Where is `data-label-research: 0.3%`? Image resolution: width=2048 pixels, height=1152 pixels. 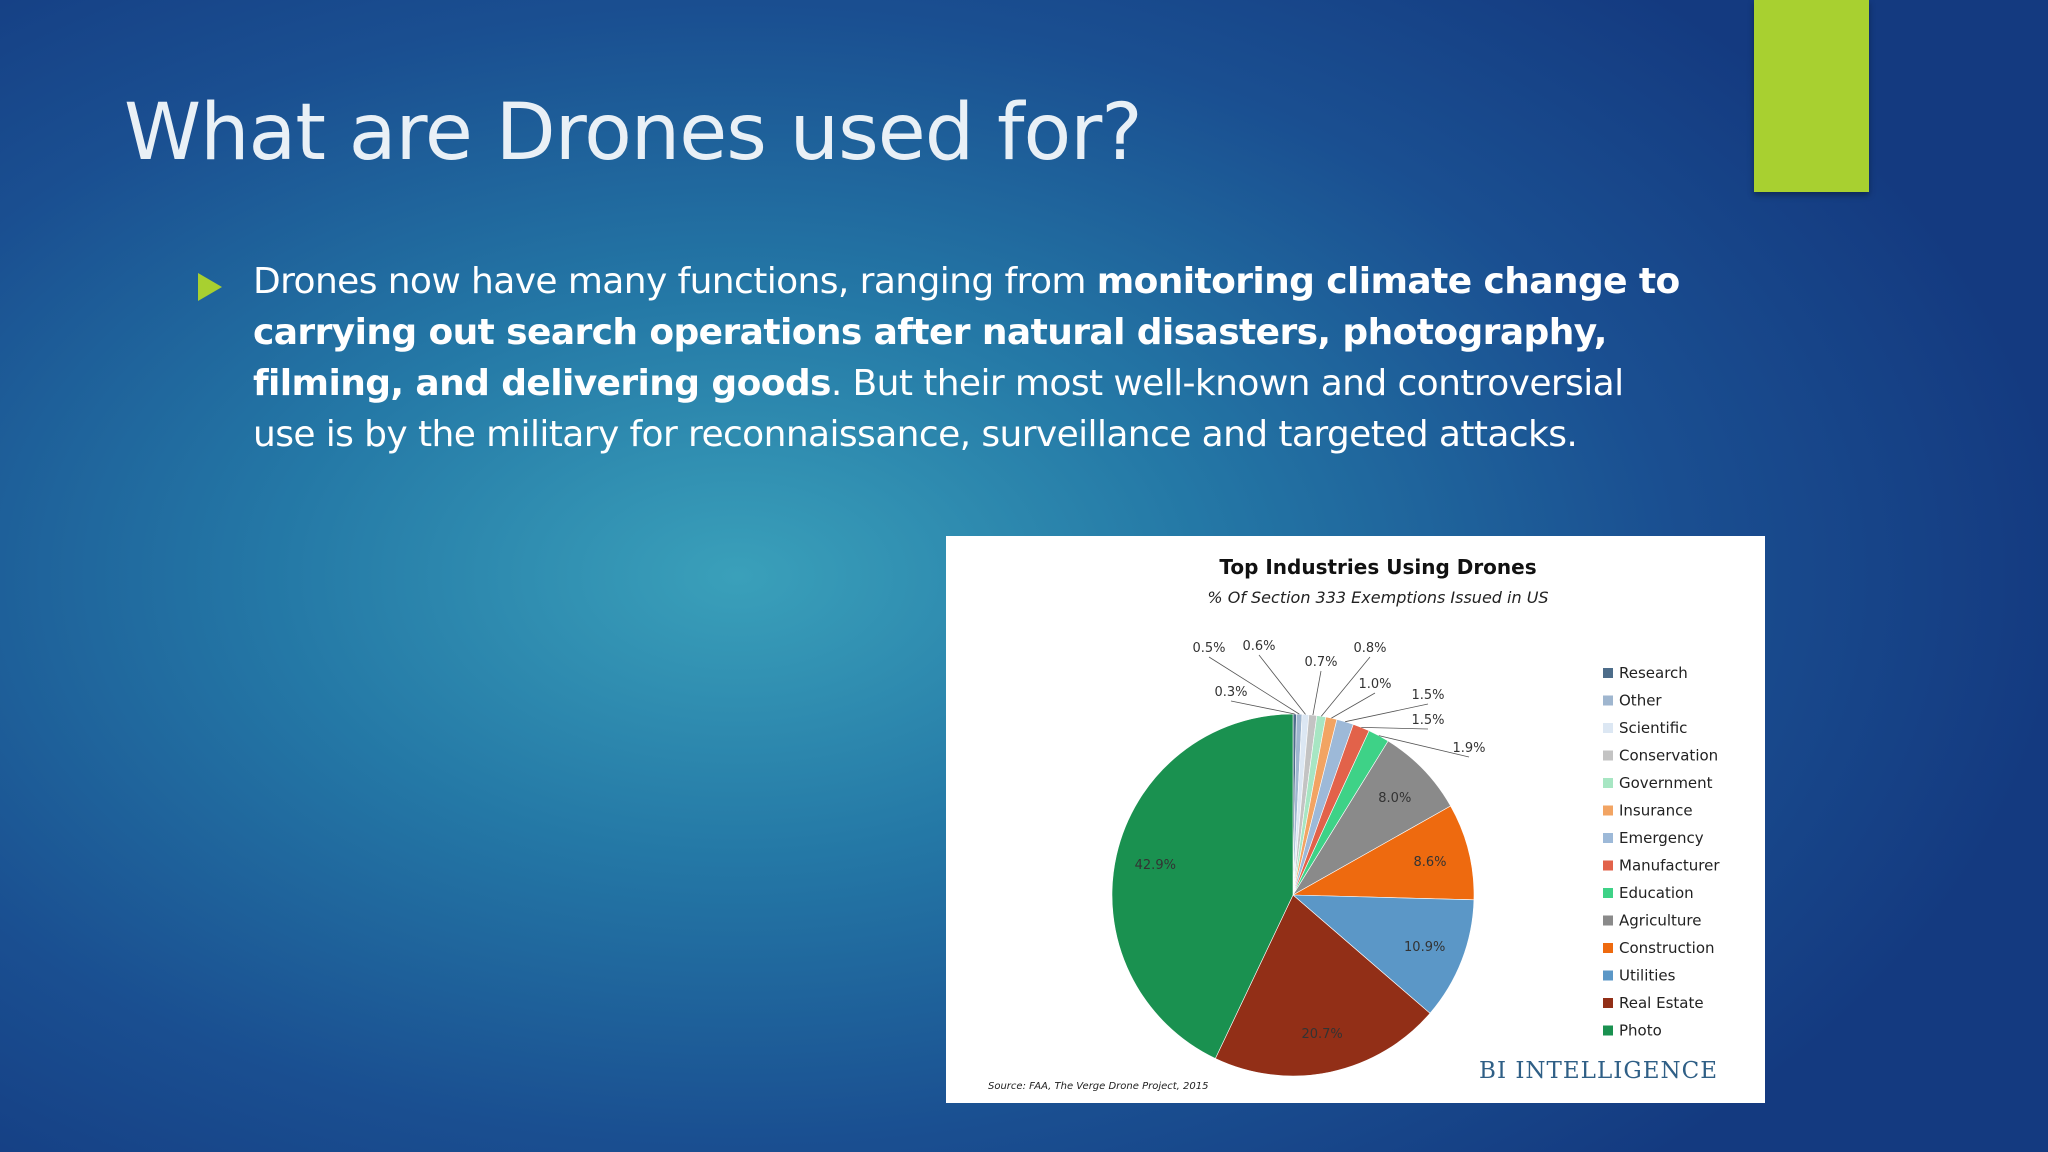 data-label-research: 0.3% is located at coordinates (1230, 692).